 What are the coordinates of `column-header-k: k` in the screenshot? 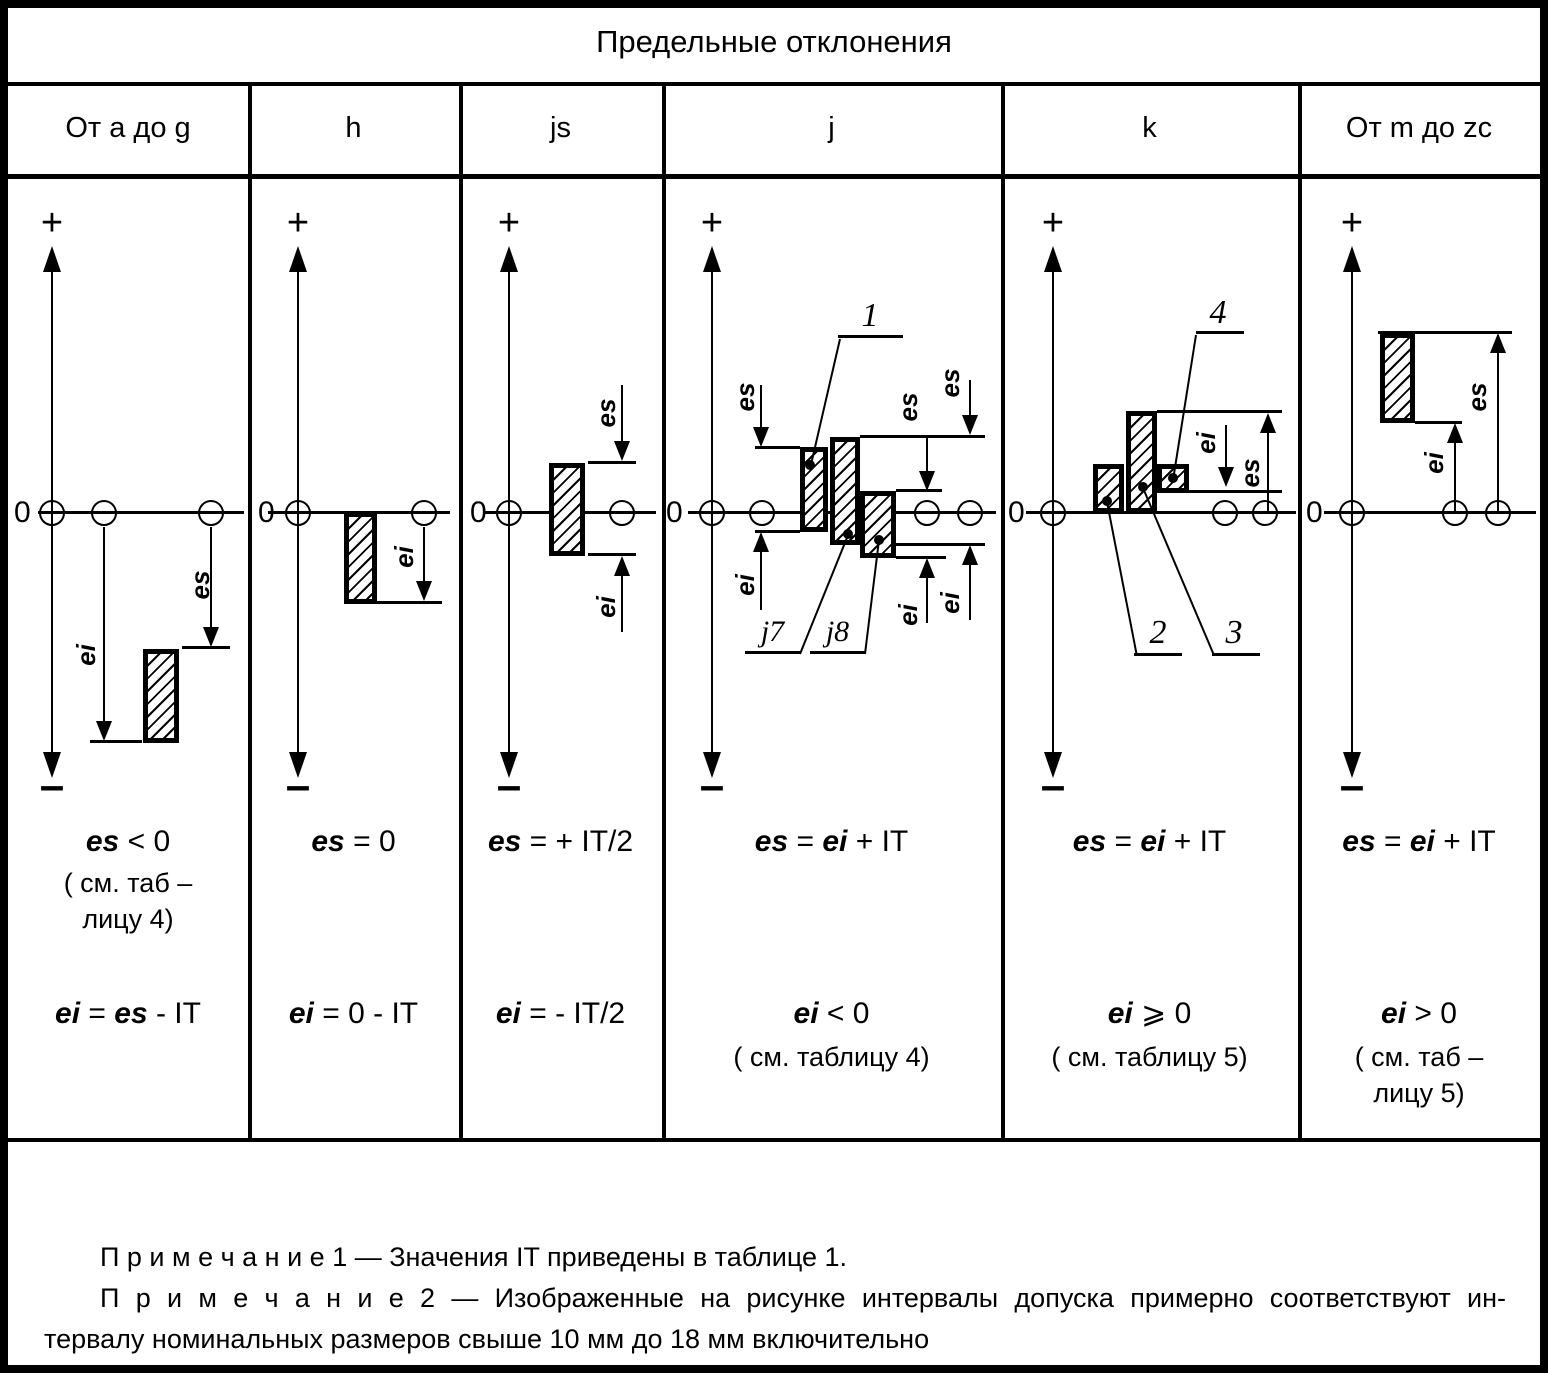 It's located at (1149, 128).